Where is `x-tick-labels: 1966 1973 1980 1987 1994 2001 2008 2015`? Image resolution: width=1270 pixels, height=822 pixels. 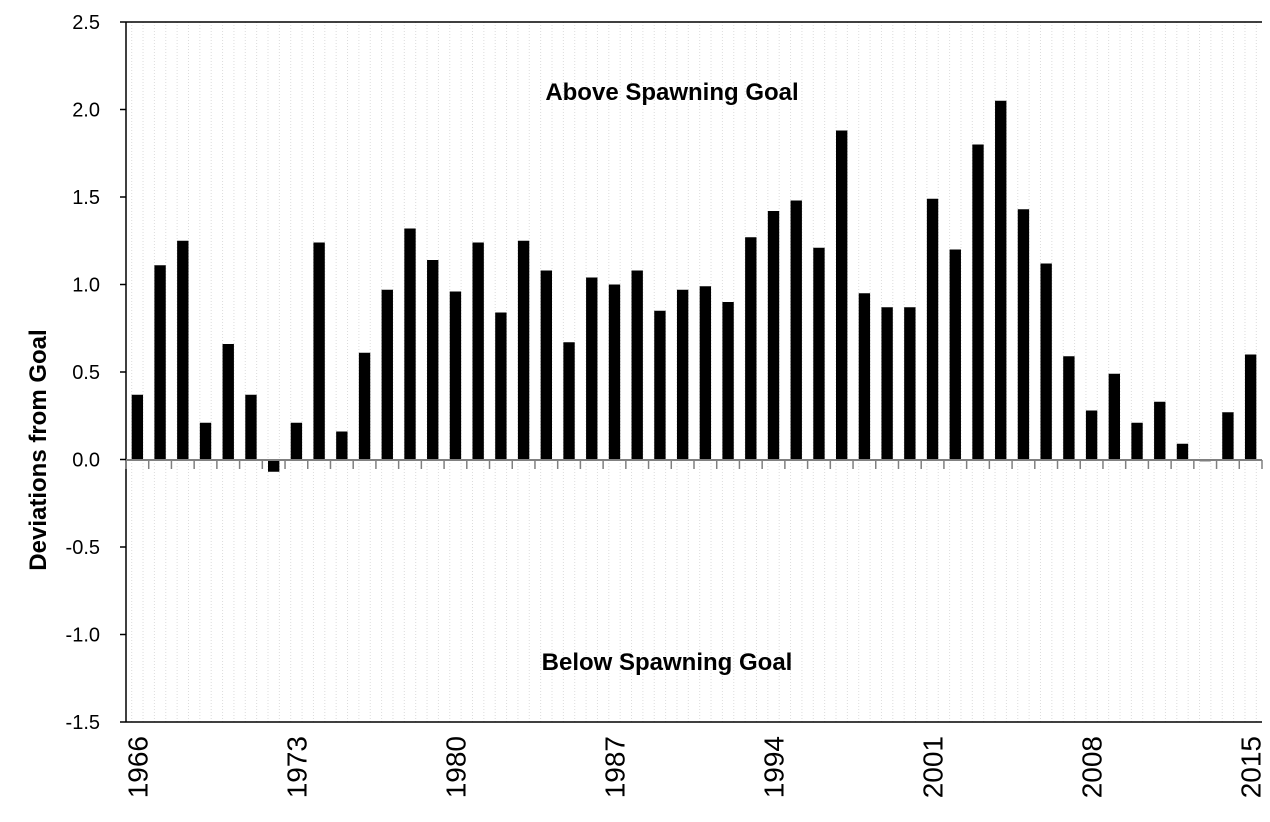
x-tick-labels: 1966 1973 1980 1987 1994 2001 2008 2015 is located at coordinates (694, 767).